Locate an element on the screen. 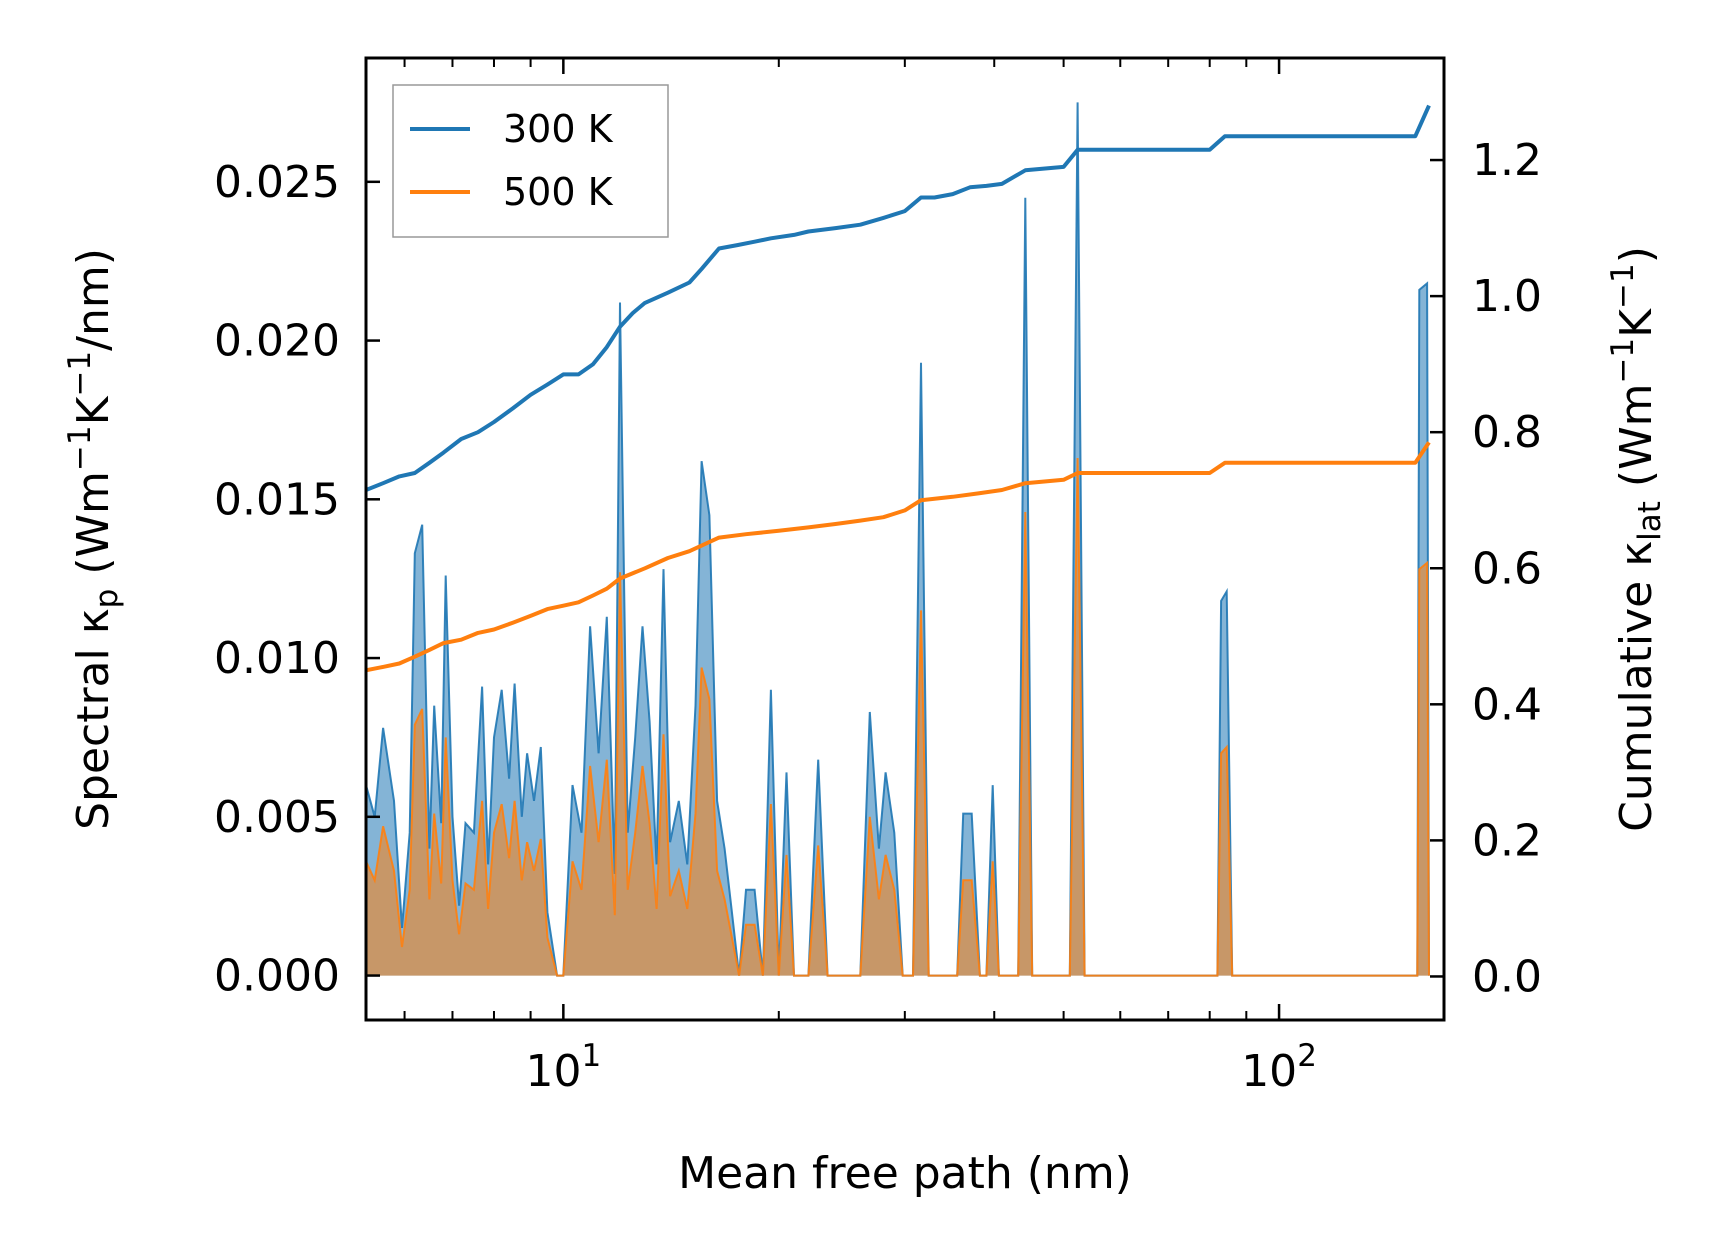  right-axis-title-sub: lat is located at coordinates (1650, 521).